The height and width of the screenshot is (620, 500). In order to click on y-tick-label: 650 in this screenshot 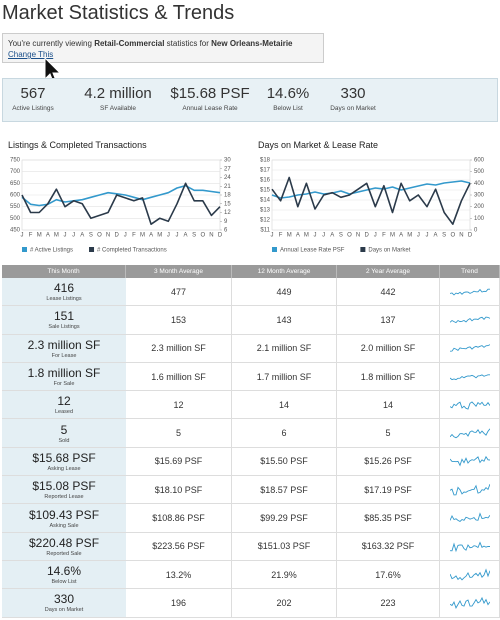, I will do `click(15, 184)`.